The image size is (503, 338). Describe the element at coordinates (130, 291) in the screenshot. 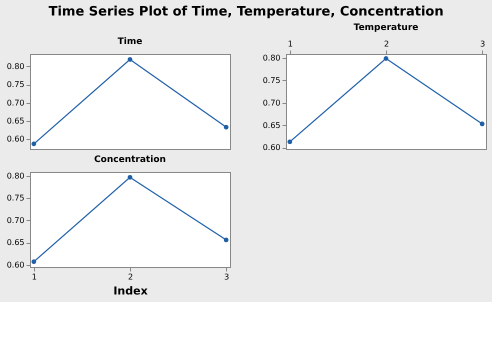

I see `x-axis-title: Index` at that location.